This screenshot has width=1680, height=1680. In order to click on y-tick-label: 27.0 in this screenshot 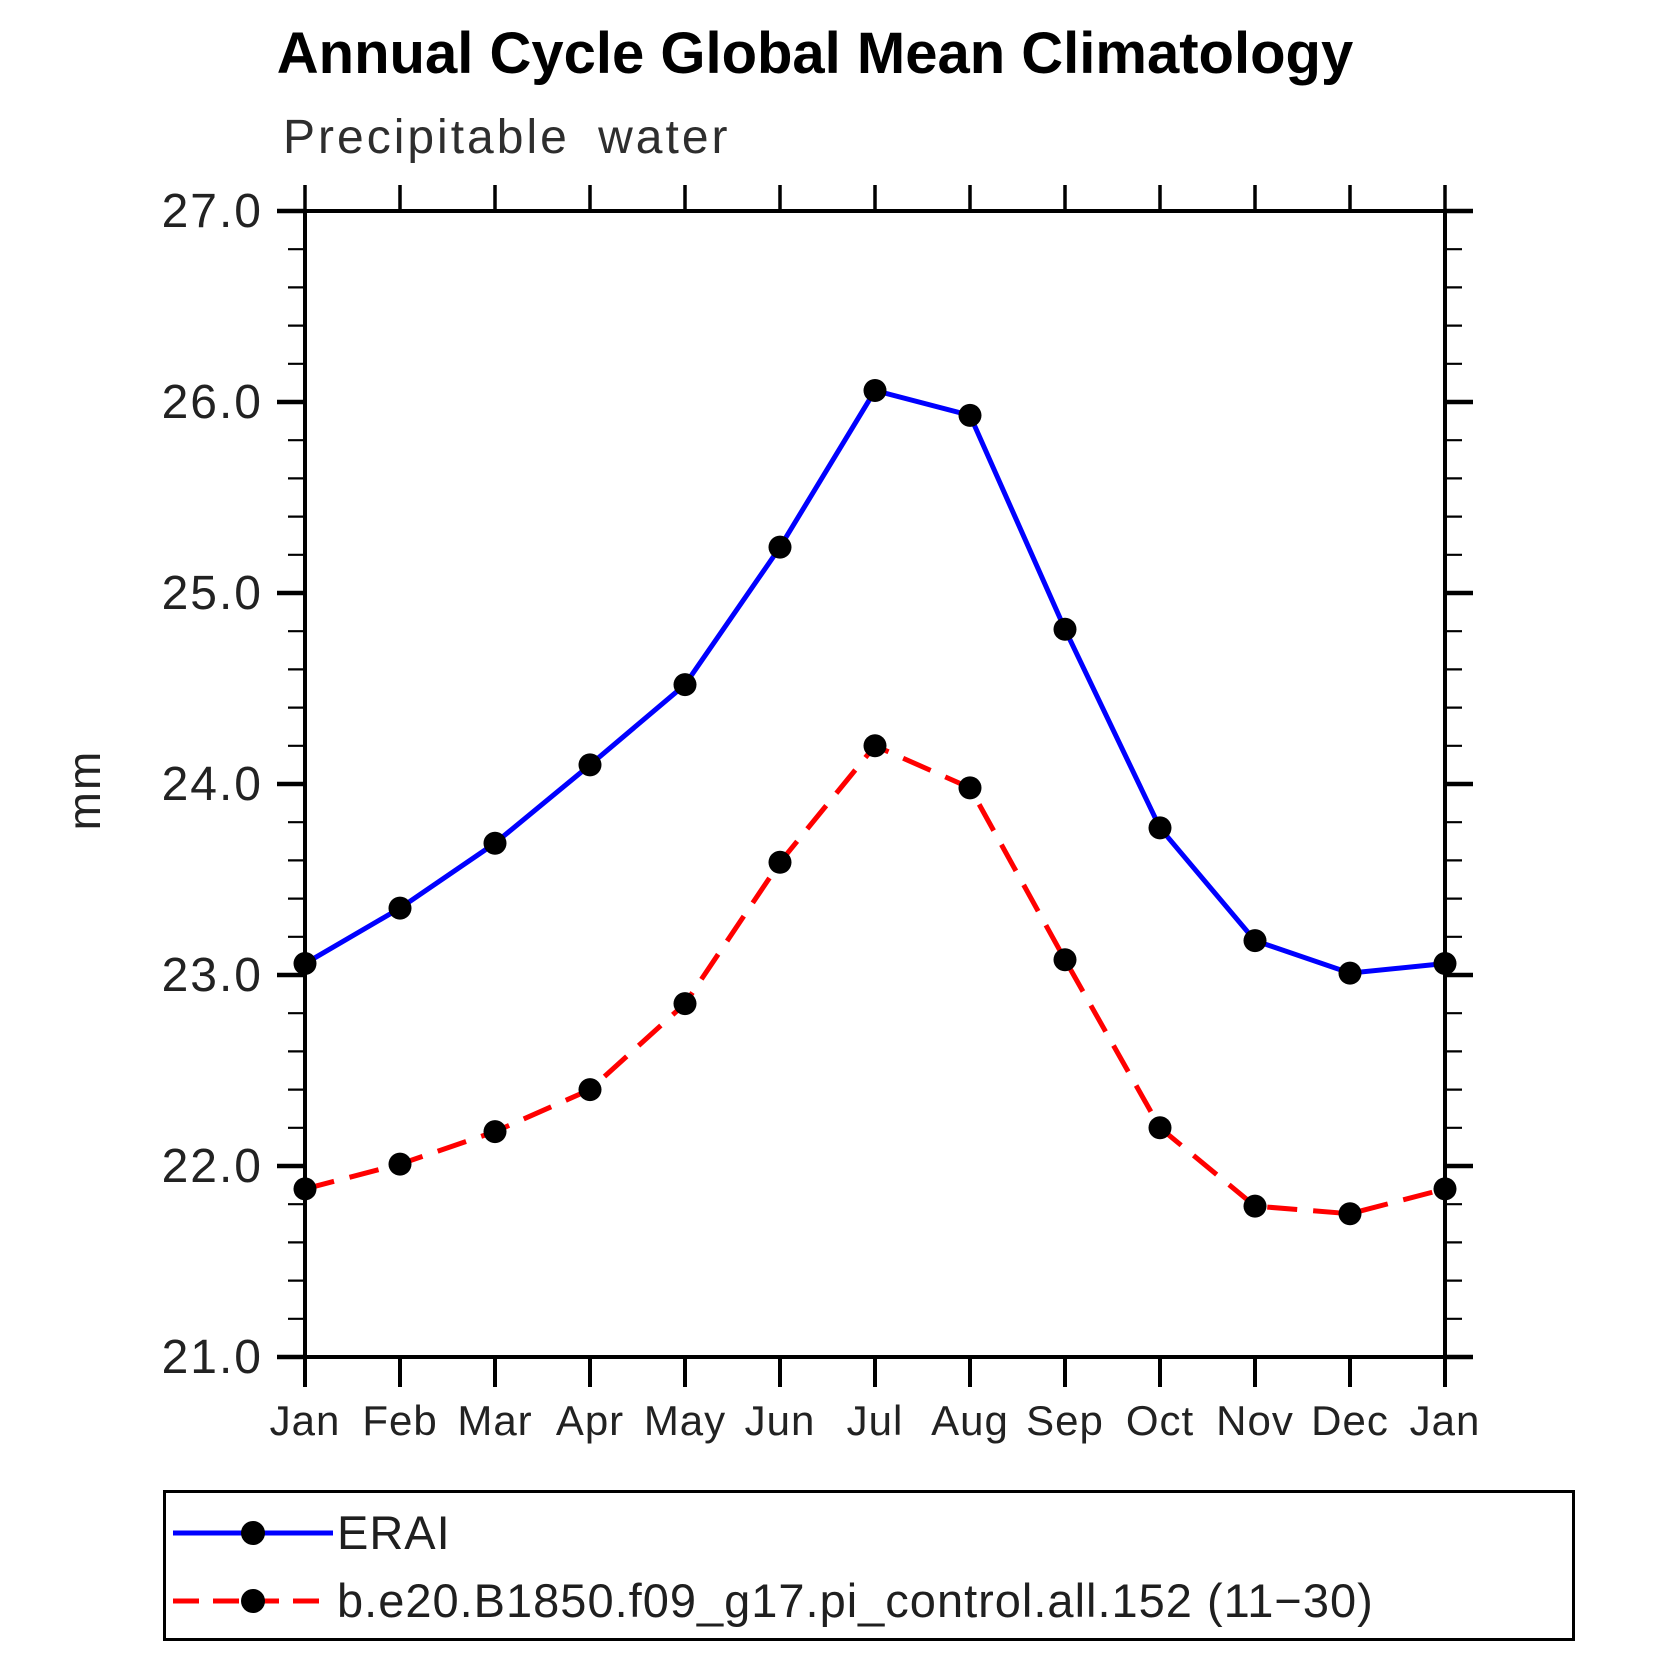, I will do `click(212, 211)`.